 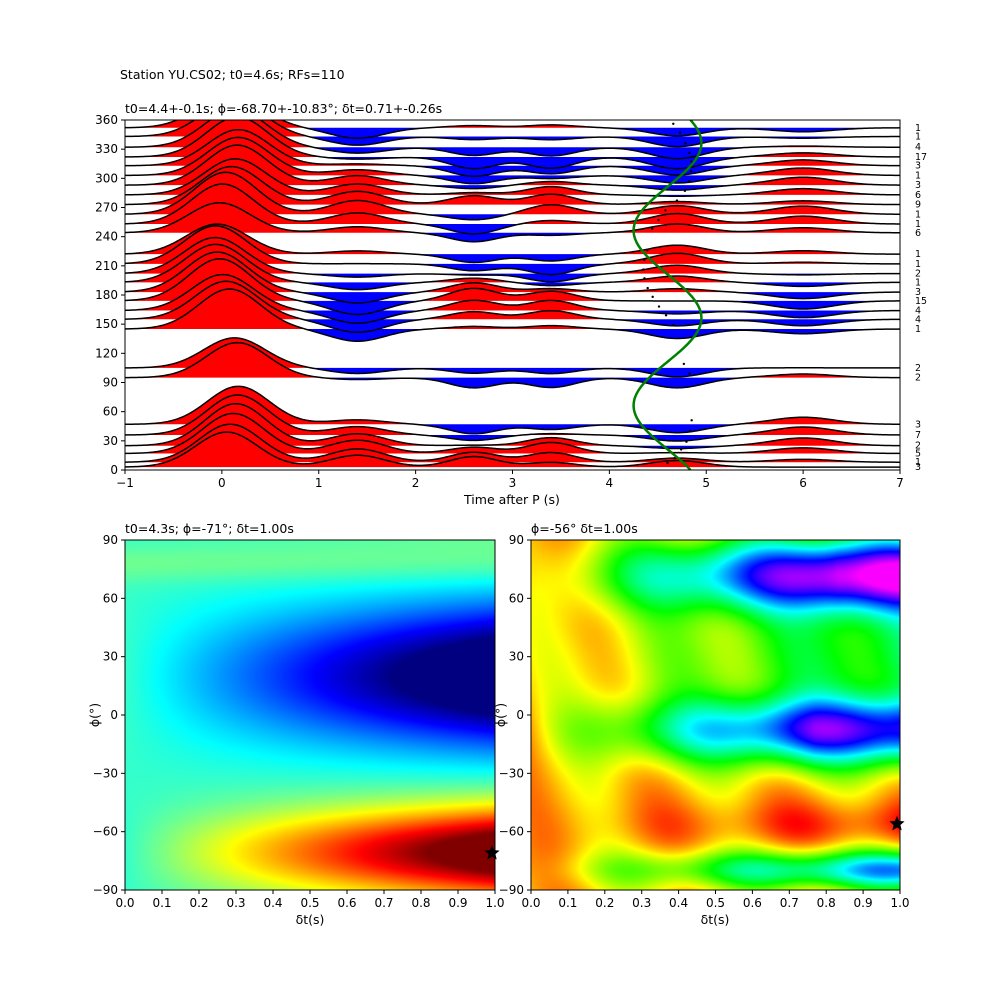 I want to click on best-fit-star, so click(x=492, y=852).